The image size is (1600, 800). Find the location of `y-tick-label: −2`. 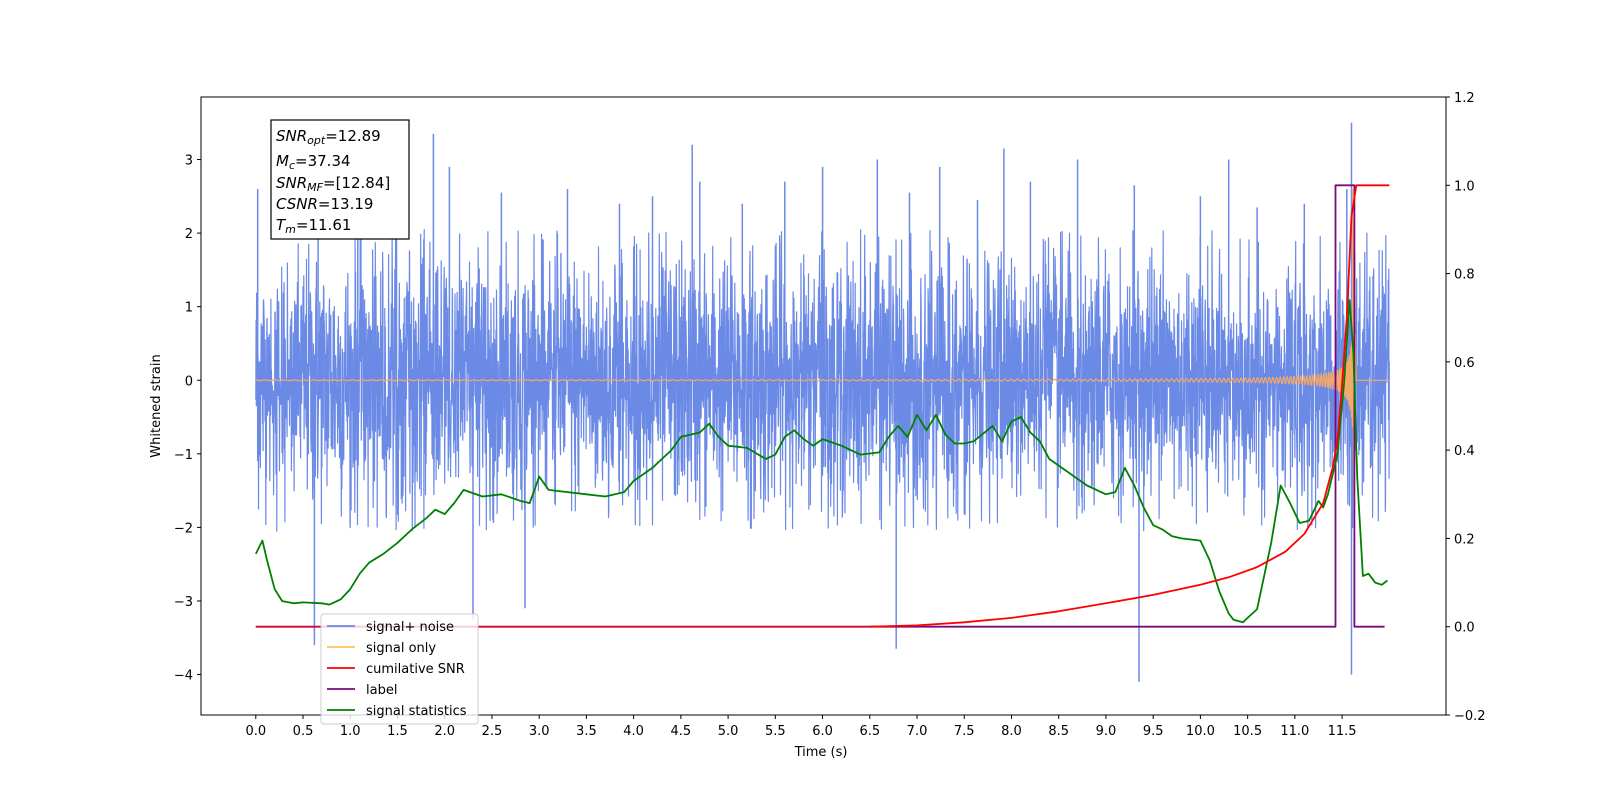

y-tick-label: −2 is located at coordinates (183, 528).